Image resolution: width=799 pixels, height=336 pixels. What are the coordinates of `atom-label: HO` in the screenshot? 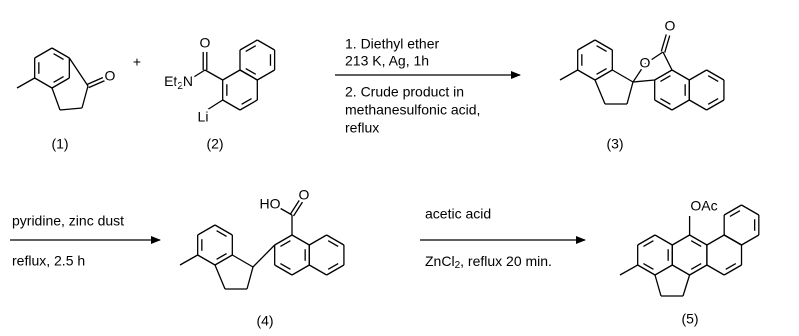 It's located at (270, 204).